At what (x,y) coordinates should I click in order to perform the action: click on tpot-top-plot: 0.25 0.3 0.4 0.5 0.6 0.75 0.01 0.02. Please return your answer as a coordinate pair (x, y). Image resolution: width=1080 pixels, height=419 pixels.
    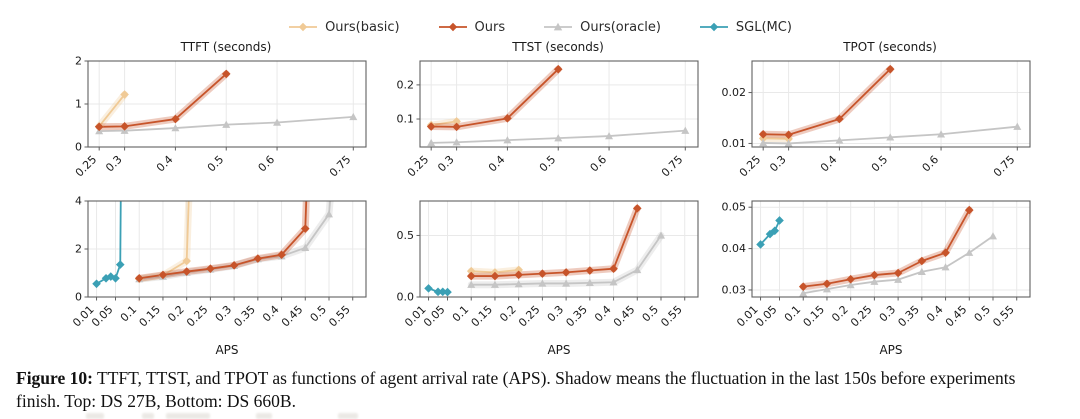
    Looking at the image, I should click on (876, 120).